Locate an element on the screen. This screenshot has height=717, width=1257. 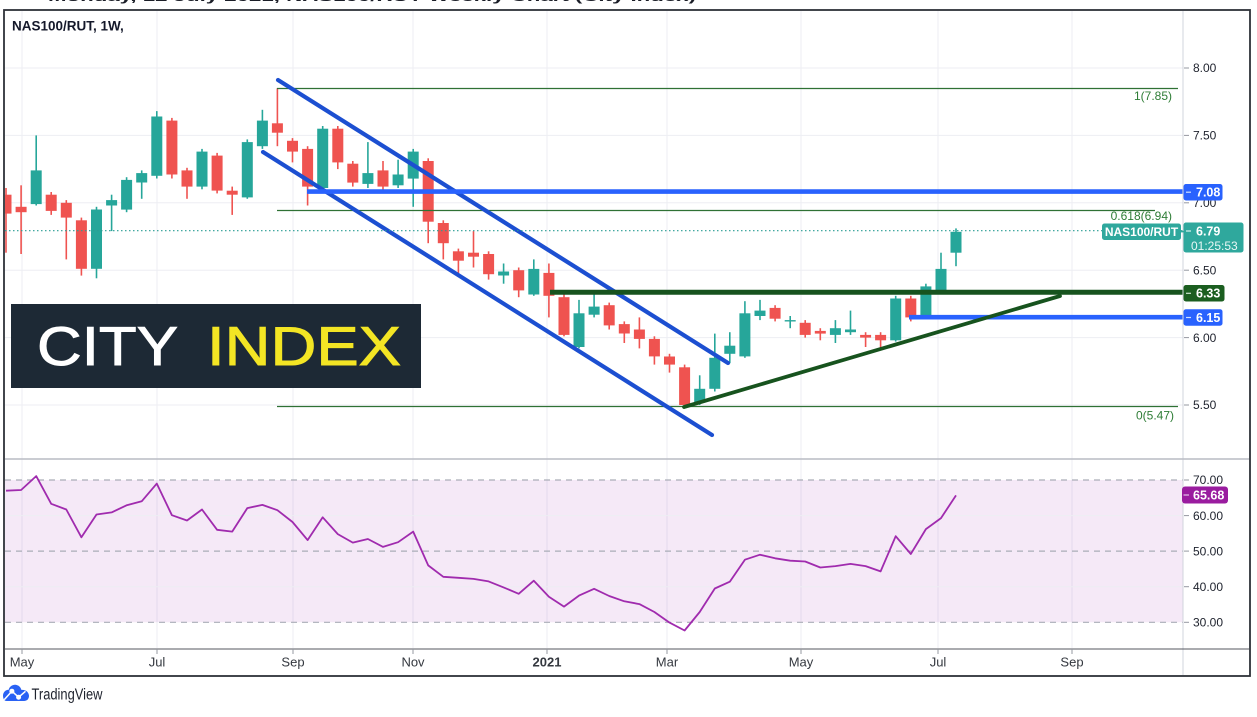
svg-text: Nov is located at coordinates (413, 662).